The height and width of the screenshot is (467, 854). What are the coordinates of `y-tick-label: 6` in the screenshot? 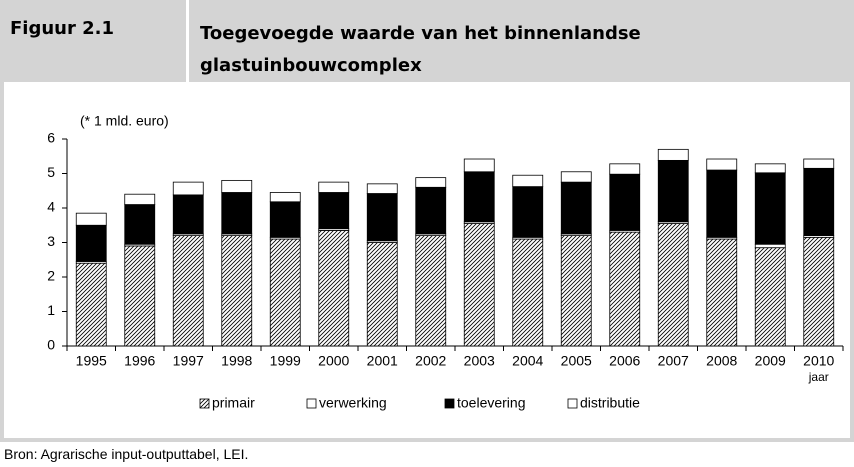 It's located at (51, 138).